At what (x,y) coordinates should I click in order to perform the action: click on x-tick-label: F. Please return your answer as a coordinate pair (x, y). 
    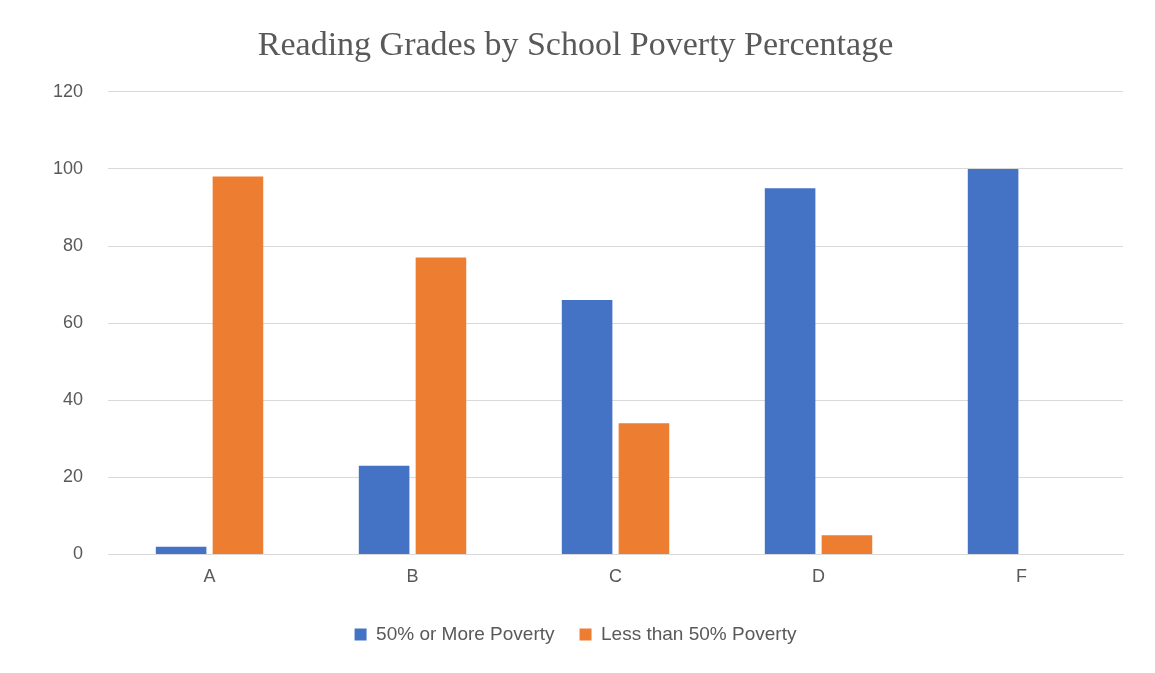
    Looking at the image, I should click on (1021, 576).